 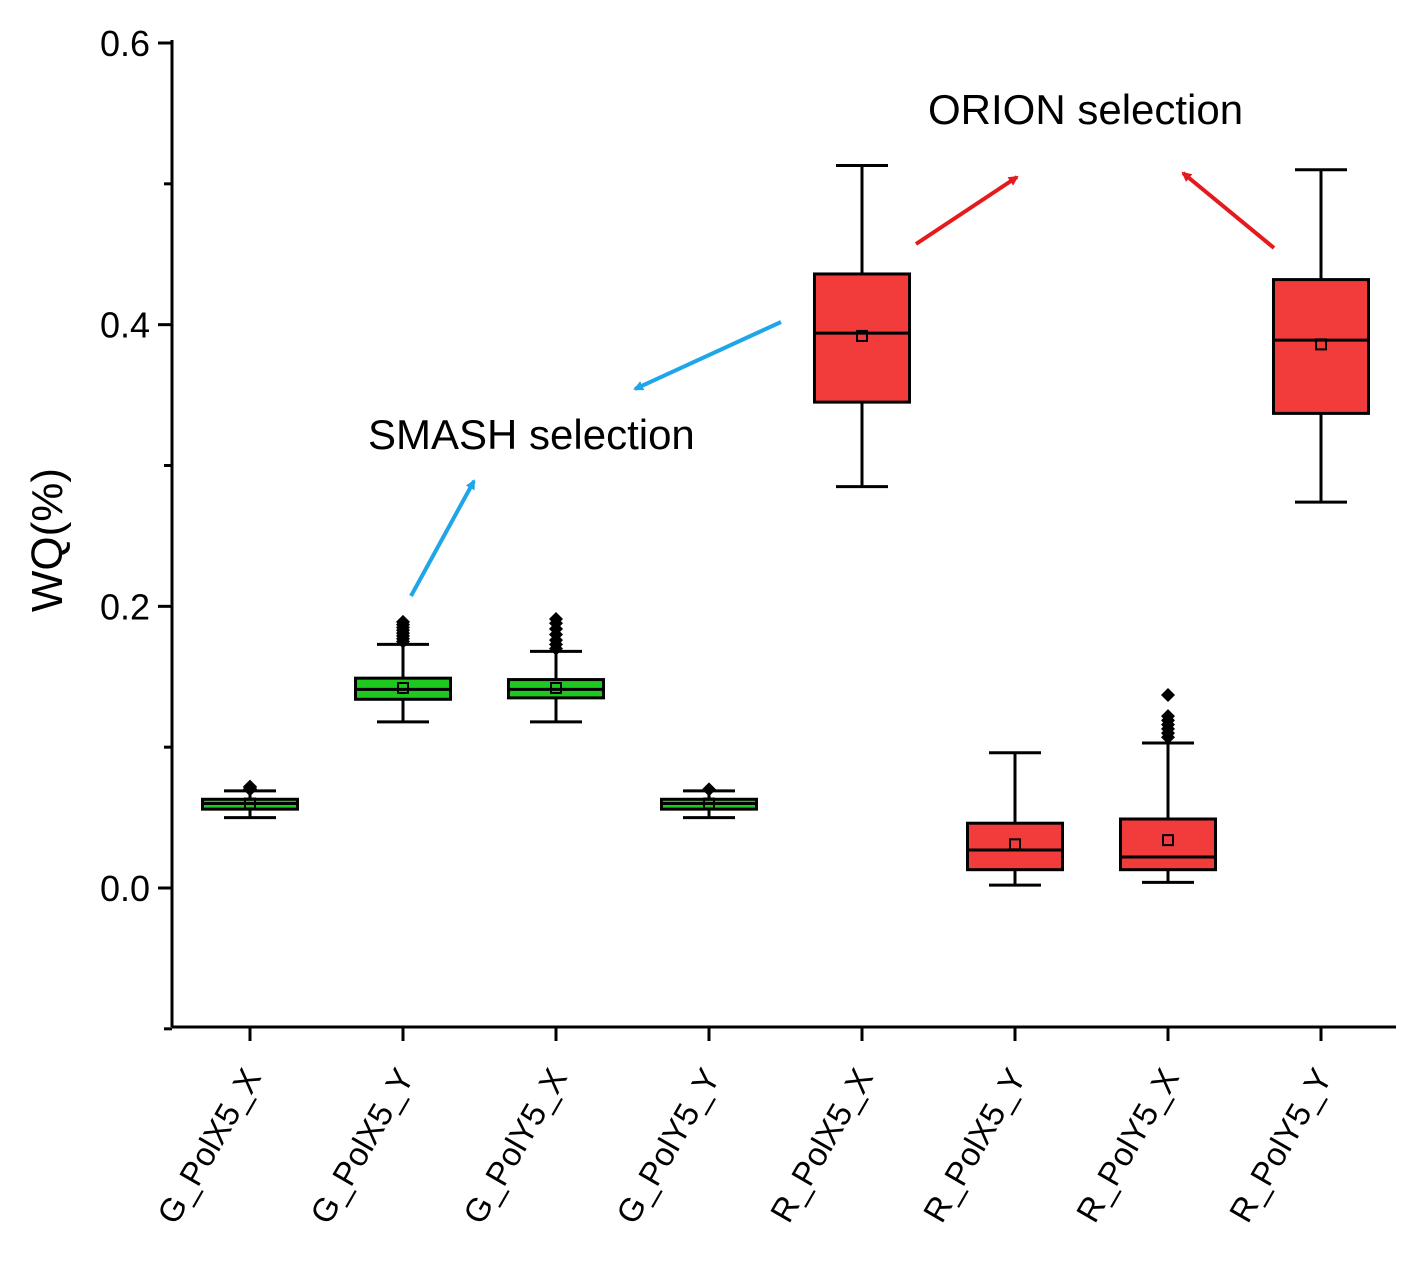 I want to click on box-R_PolY5_Y, so click(x=1321, y=336).